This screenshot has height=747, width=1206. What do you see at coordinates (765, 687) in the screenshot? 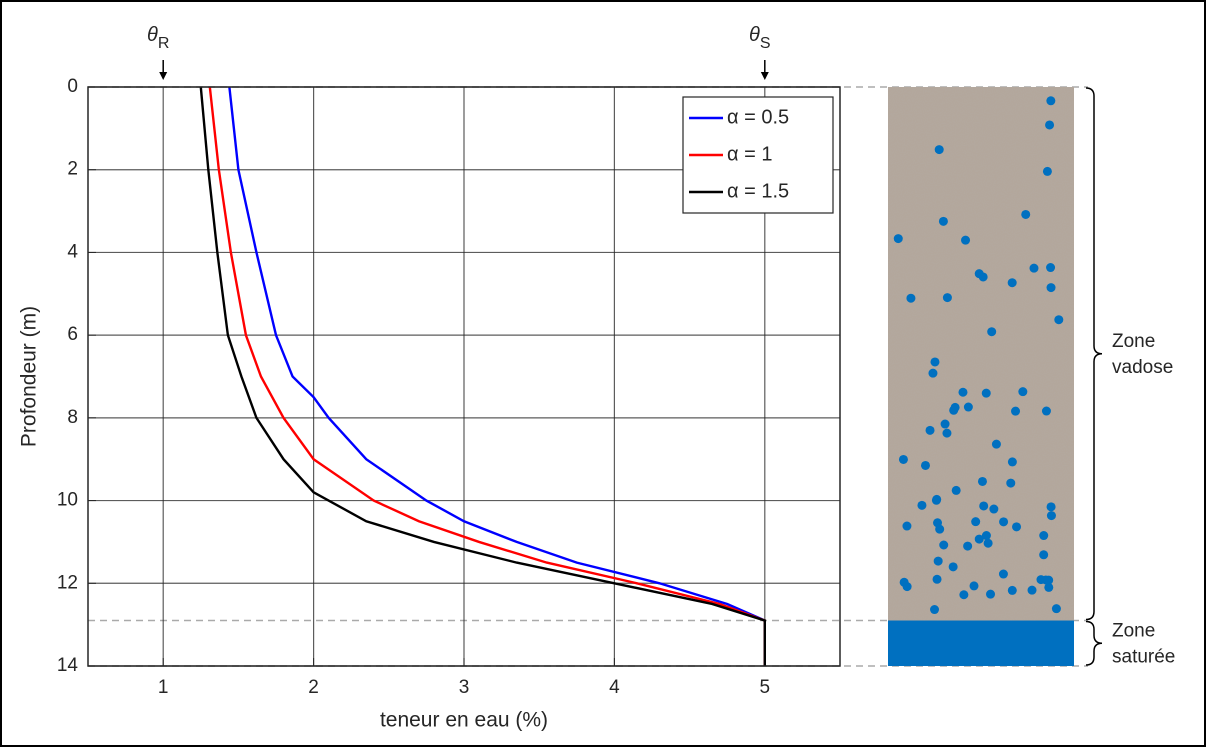
I see `x-tick-label: 5` at bounding box center [765, 687].